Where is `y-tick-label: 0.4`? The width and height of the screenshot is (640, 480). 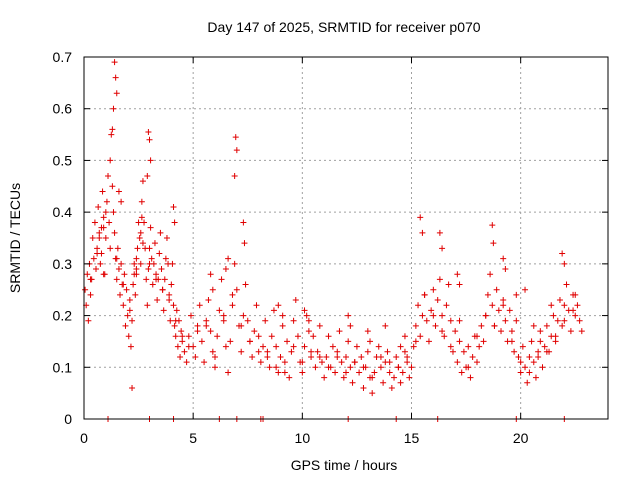
y-tick-label: 0.4 is located at coordinates (63, 212).